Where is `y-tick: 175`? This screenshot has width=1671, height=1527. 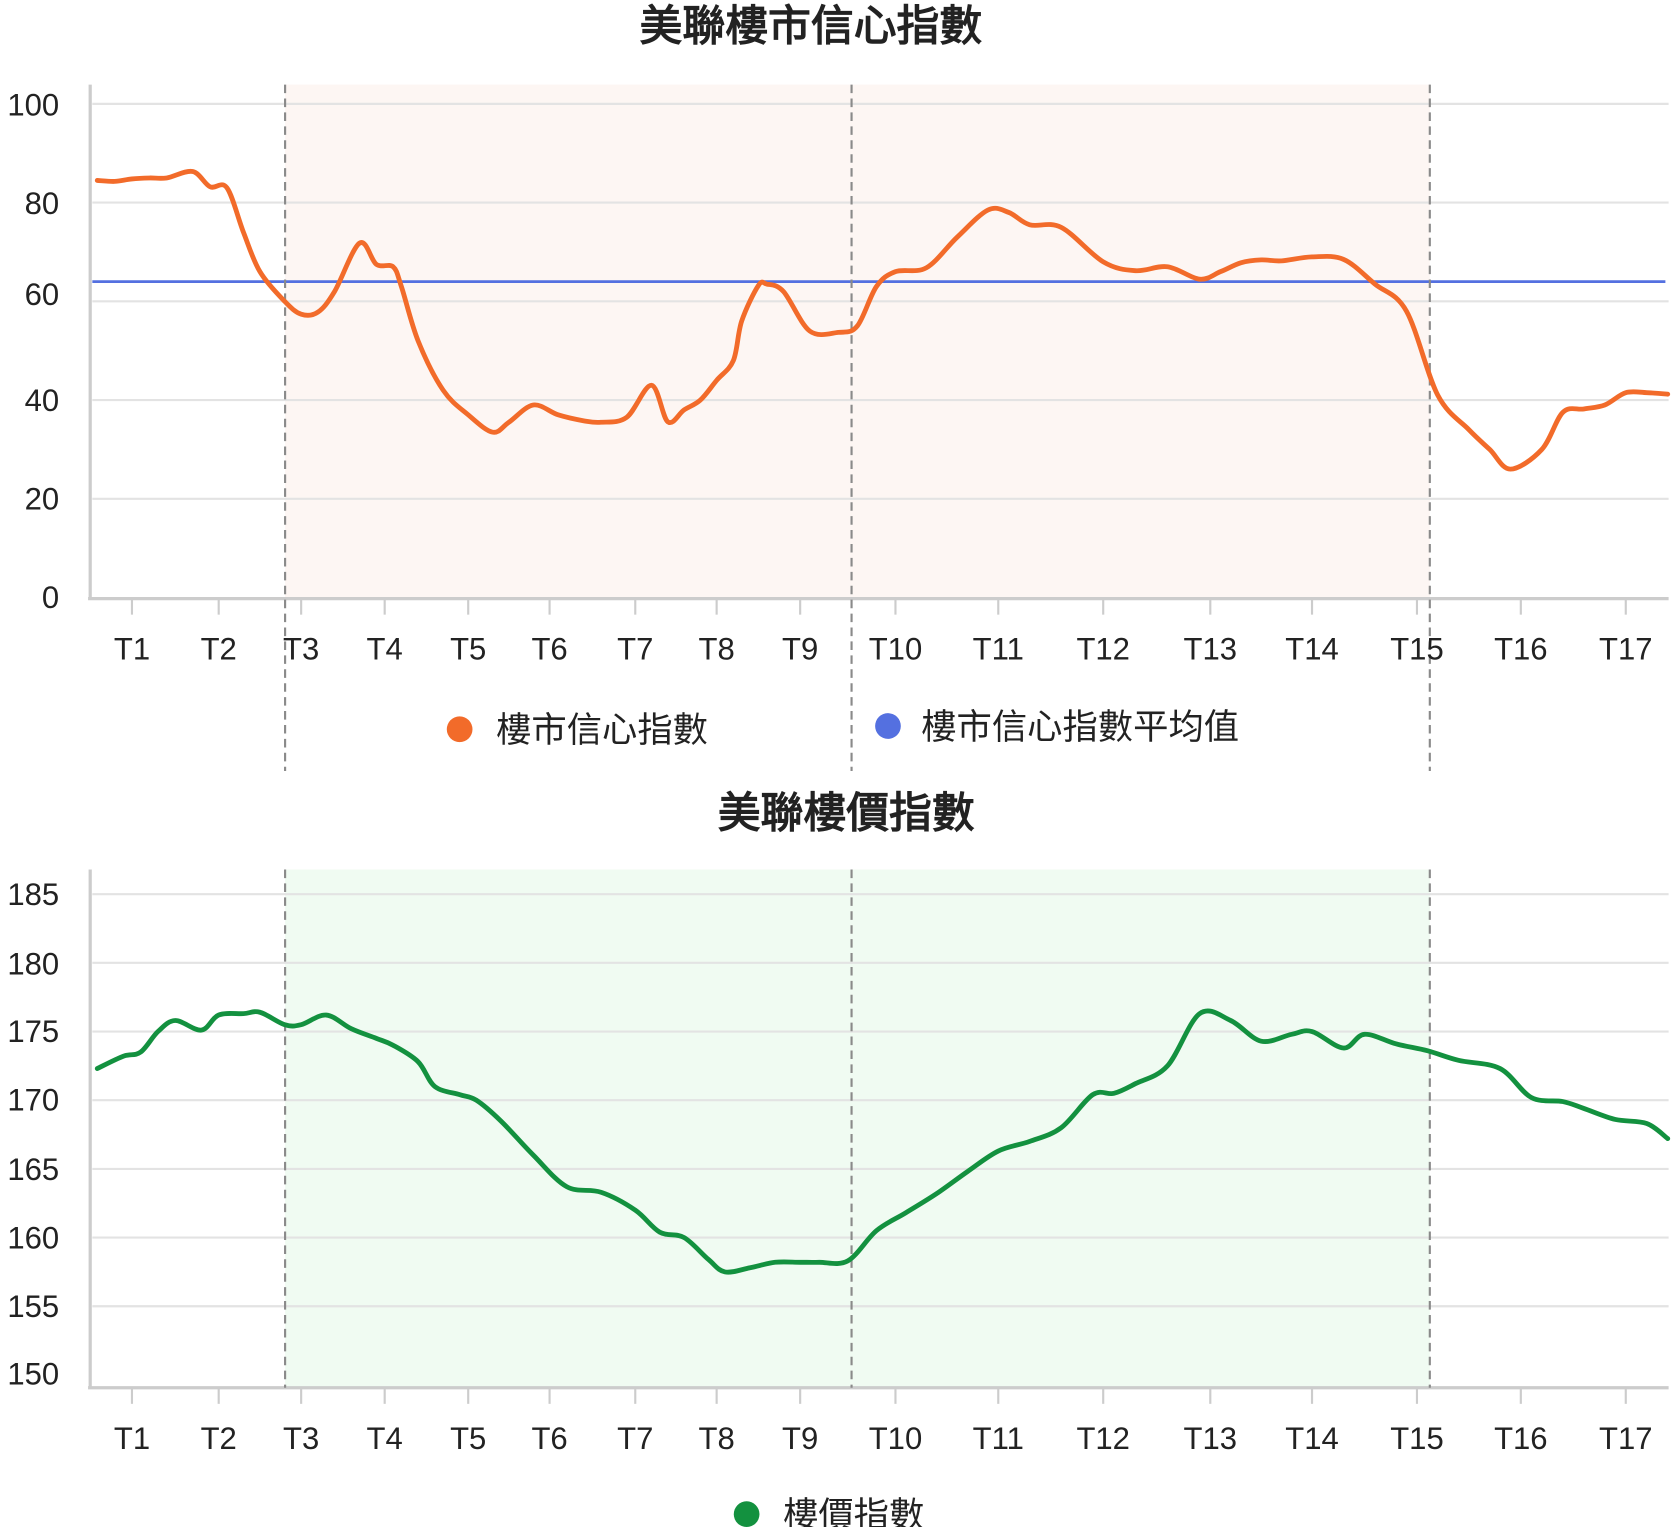
y-tick: 175 is located at coordinates (33, 1031).